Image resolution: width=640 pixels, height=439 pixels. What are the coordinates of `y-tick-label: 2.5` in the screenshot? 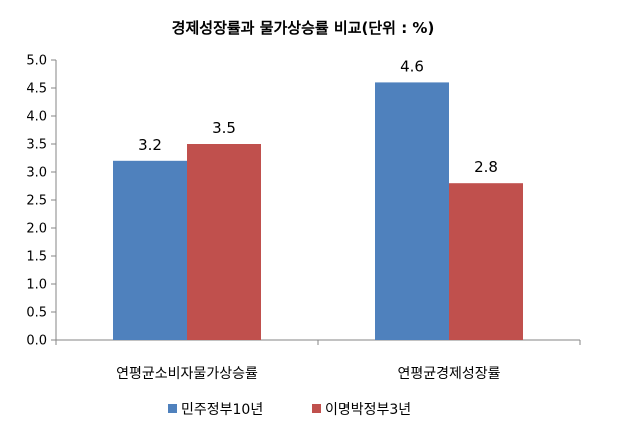 It's located at (36, 201).